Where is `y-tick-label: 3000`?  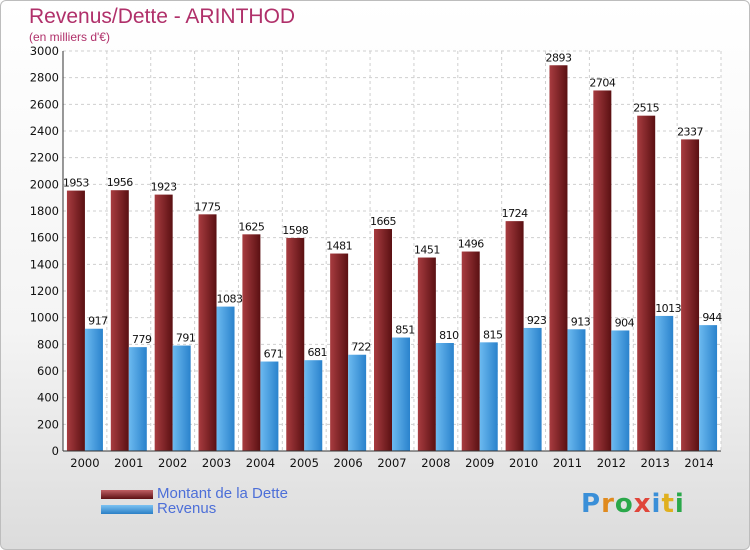 y-tick-label: 3000 is located at coordinates (44, 51).